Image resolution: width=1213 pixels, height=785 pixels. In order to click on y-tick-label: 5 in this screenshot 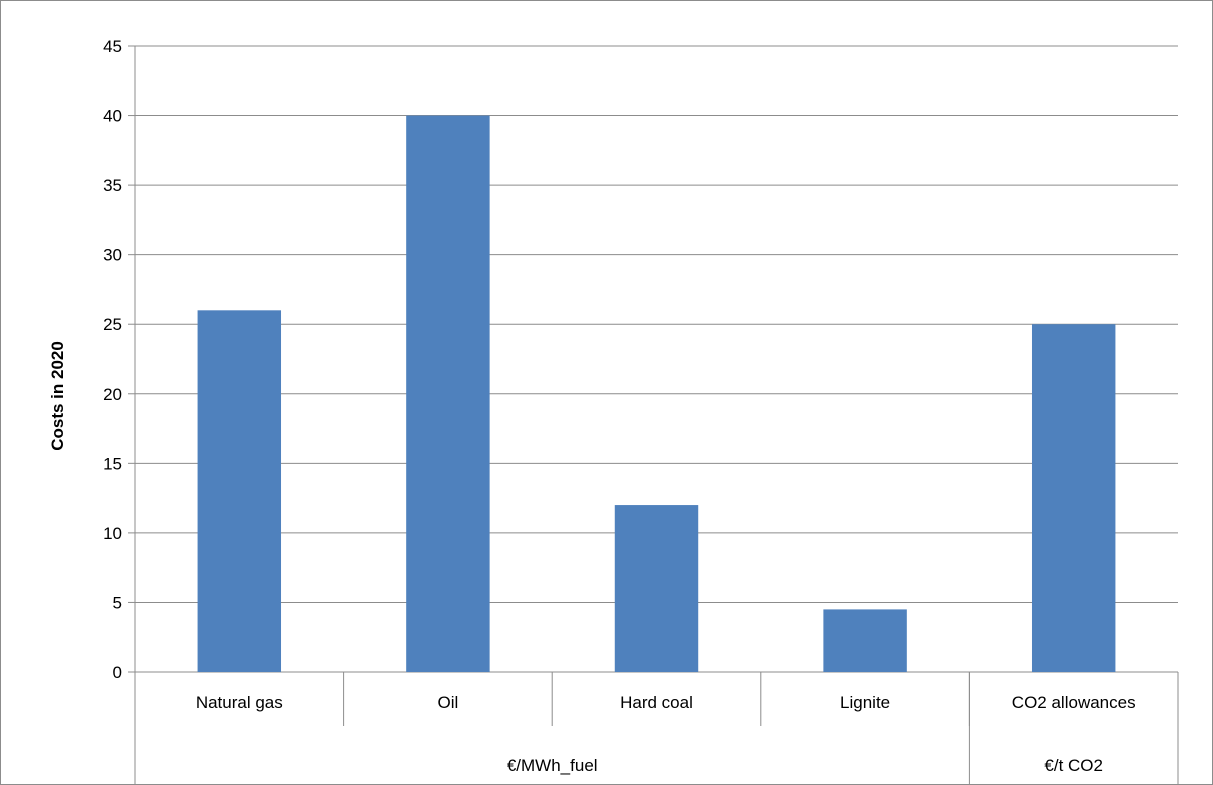, I will do `click(117, 602)`.